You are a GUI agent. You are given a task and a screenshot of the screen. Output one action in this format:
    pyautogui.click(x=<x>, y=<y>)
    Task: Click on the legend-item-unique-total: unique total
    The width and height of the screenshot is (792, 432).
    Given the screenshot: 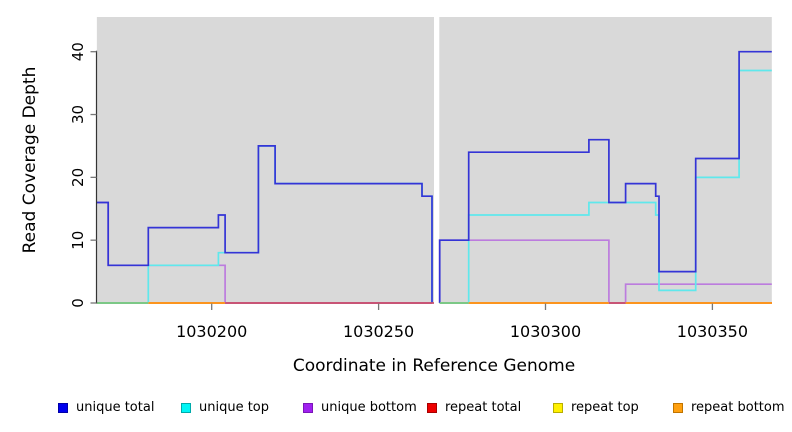 What is the action you would take?
    pyautogui.click(x=106, y=408)
    